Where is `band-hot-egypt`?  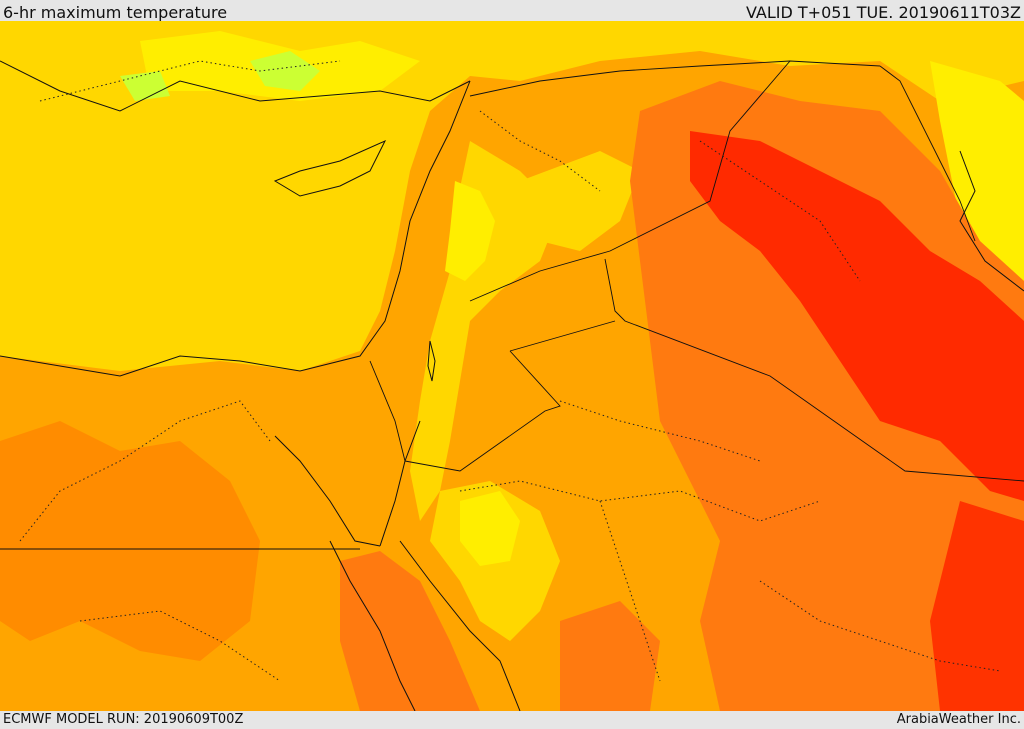
band-hot-egypt is located at coordinates (130, 541).